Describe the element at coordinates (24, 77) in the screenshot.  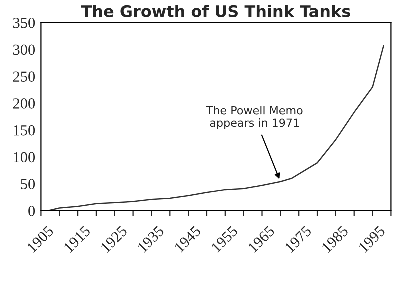
I see `y-tick-label: 250` at that location.